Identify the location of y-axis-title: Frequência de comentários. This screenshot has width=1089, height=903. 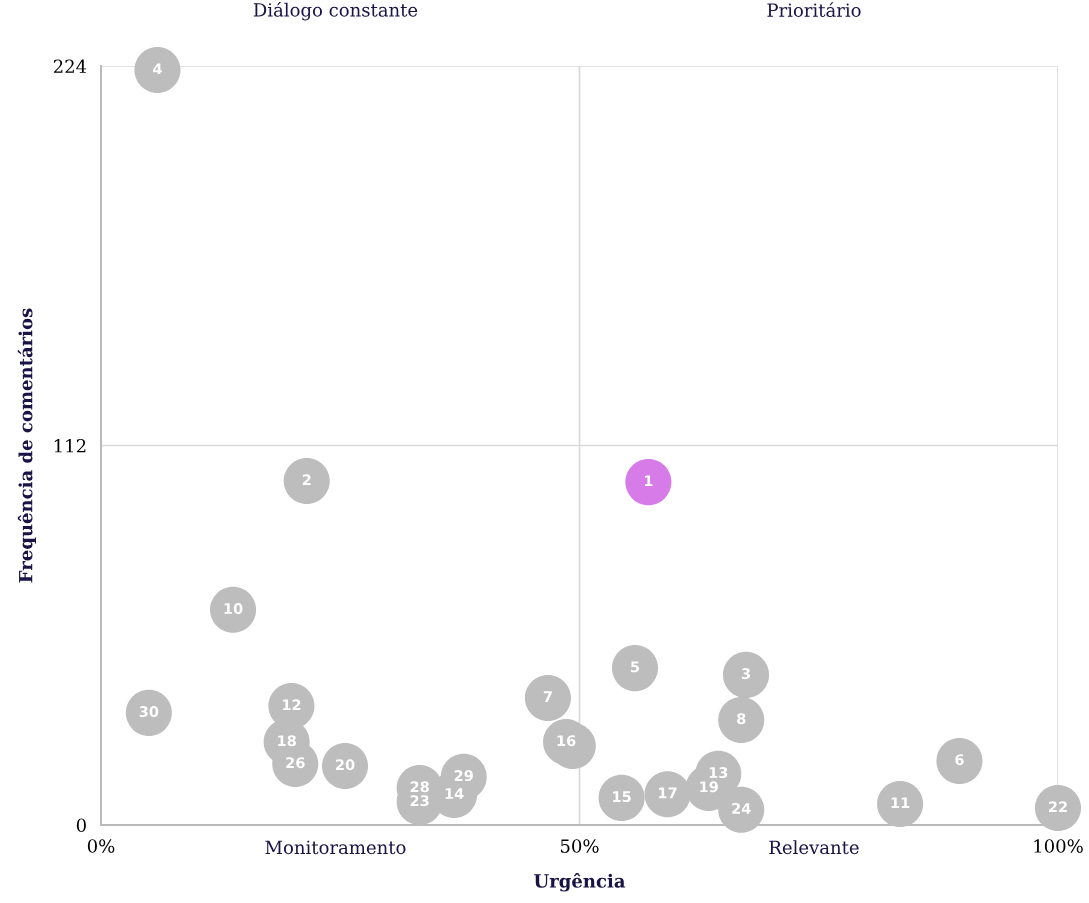
(26, 445).